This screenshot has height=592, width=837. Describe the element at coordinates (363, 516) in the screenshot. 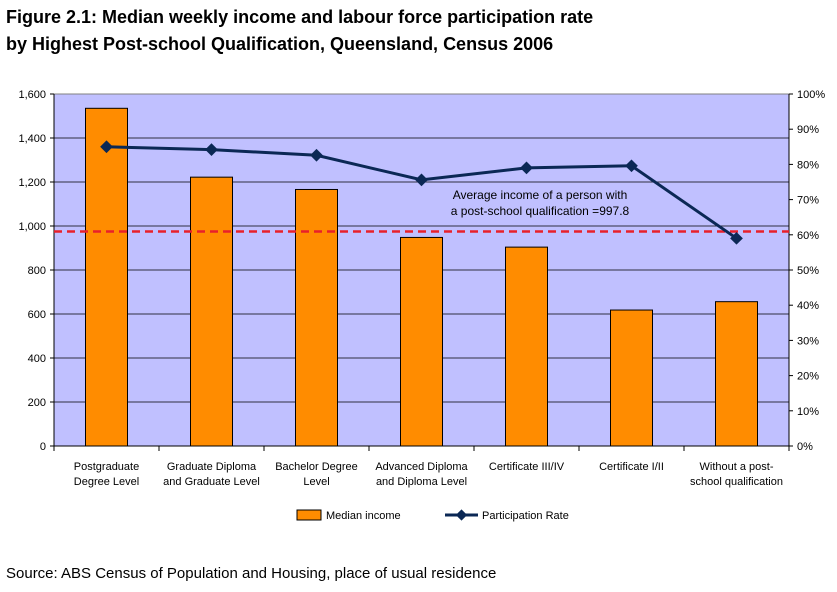

I see `legend-label-median-income: Median income` at that location.